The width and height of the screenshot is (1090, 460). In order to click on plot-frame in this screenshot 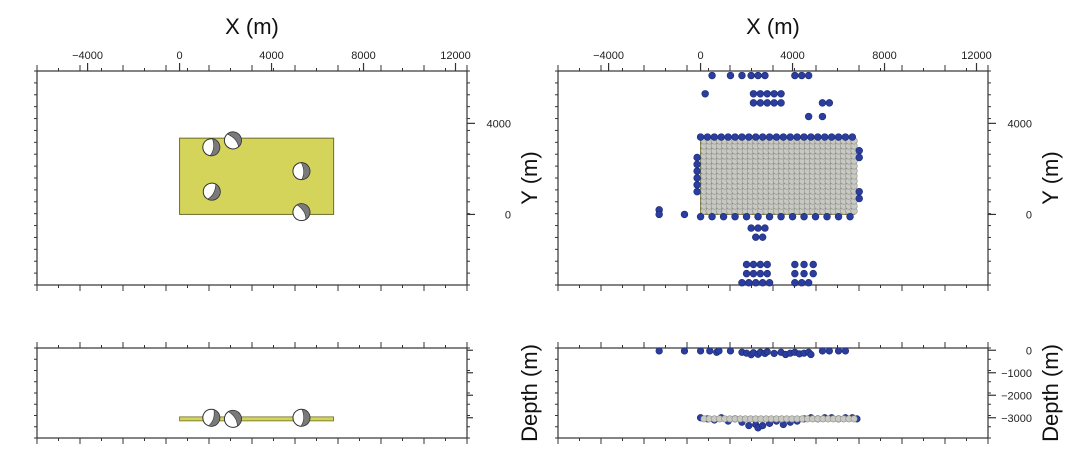, I will do `click(773, 393)`.